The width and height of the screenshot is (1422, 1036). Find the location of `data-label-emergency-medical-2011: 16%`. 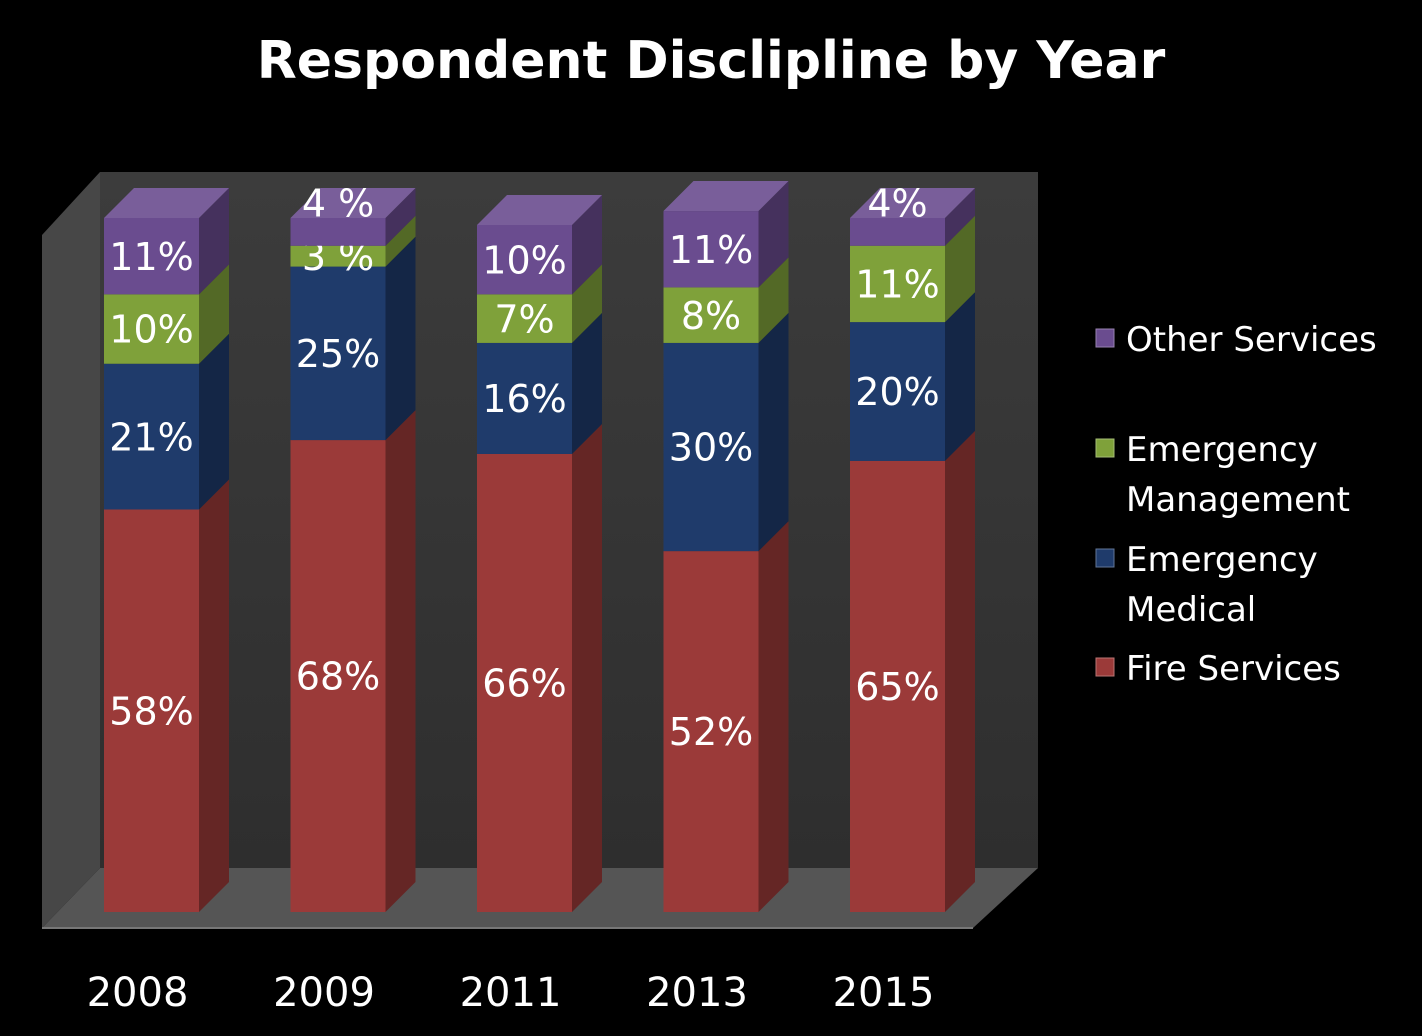

data-label-emergency-medical-2011: 16% is located at coordinates (524, 399).